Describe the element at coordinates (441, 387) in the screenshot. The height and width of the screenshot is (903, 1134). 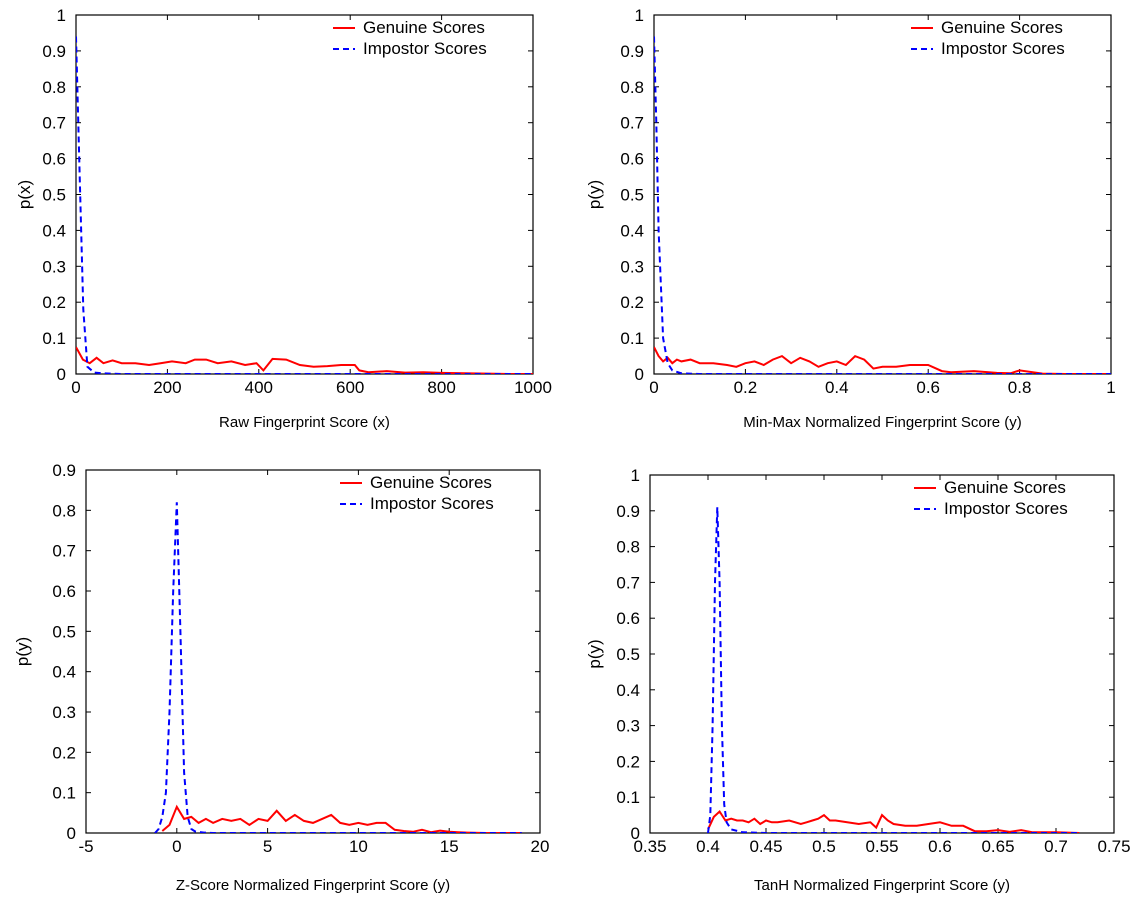
I see `x-tick-label: 800` at that location.